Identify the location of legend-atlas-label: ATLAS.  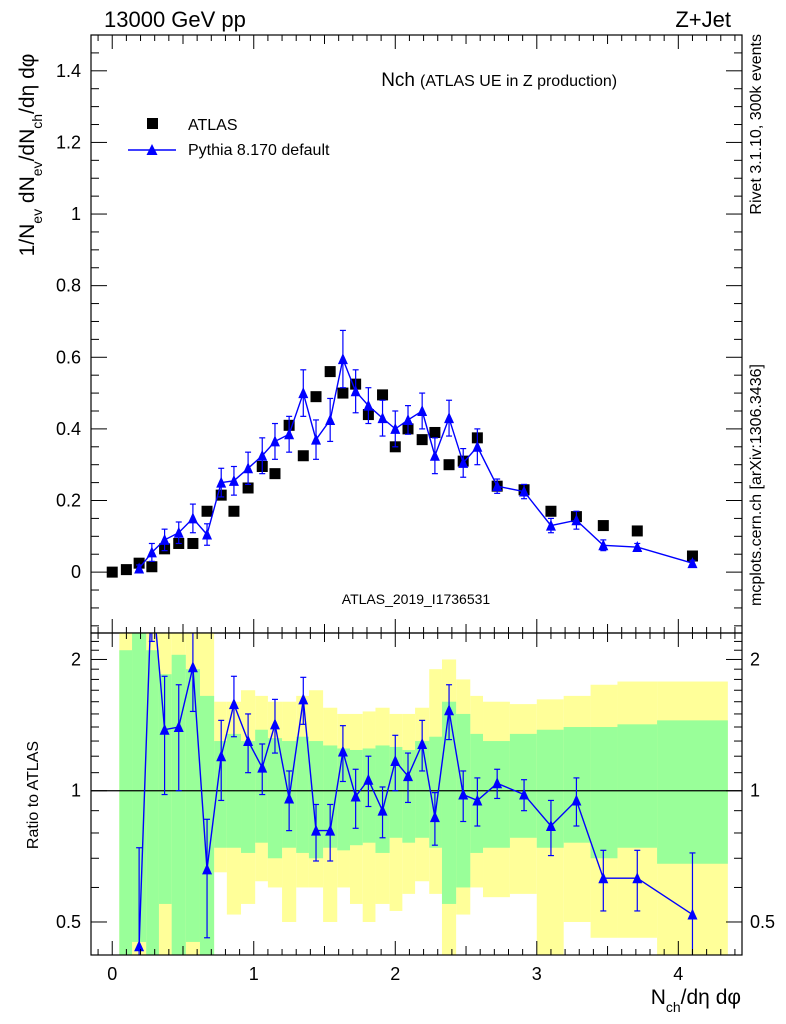
(213, 125).